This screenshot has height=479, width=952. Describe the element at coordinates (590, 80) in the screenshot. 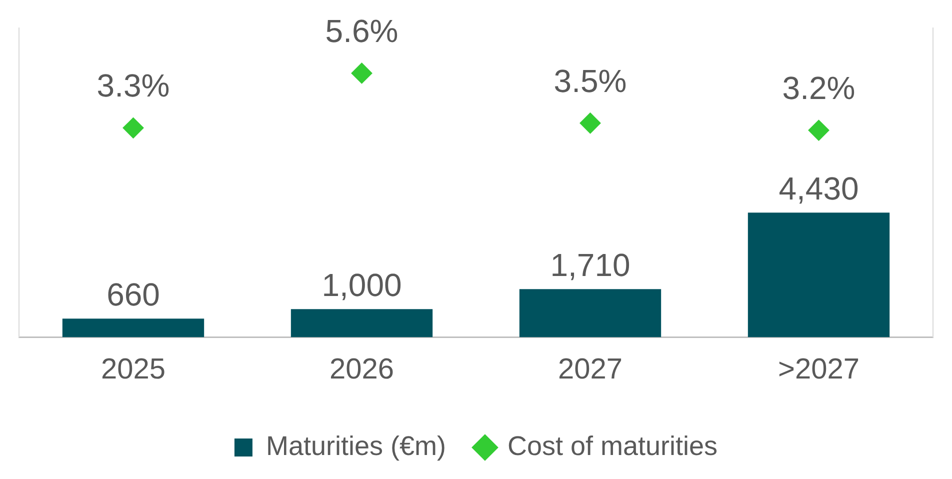

I see `data-label: 3.5%` at that location.